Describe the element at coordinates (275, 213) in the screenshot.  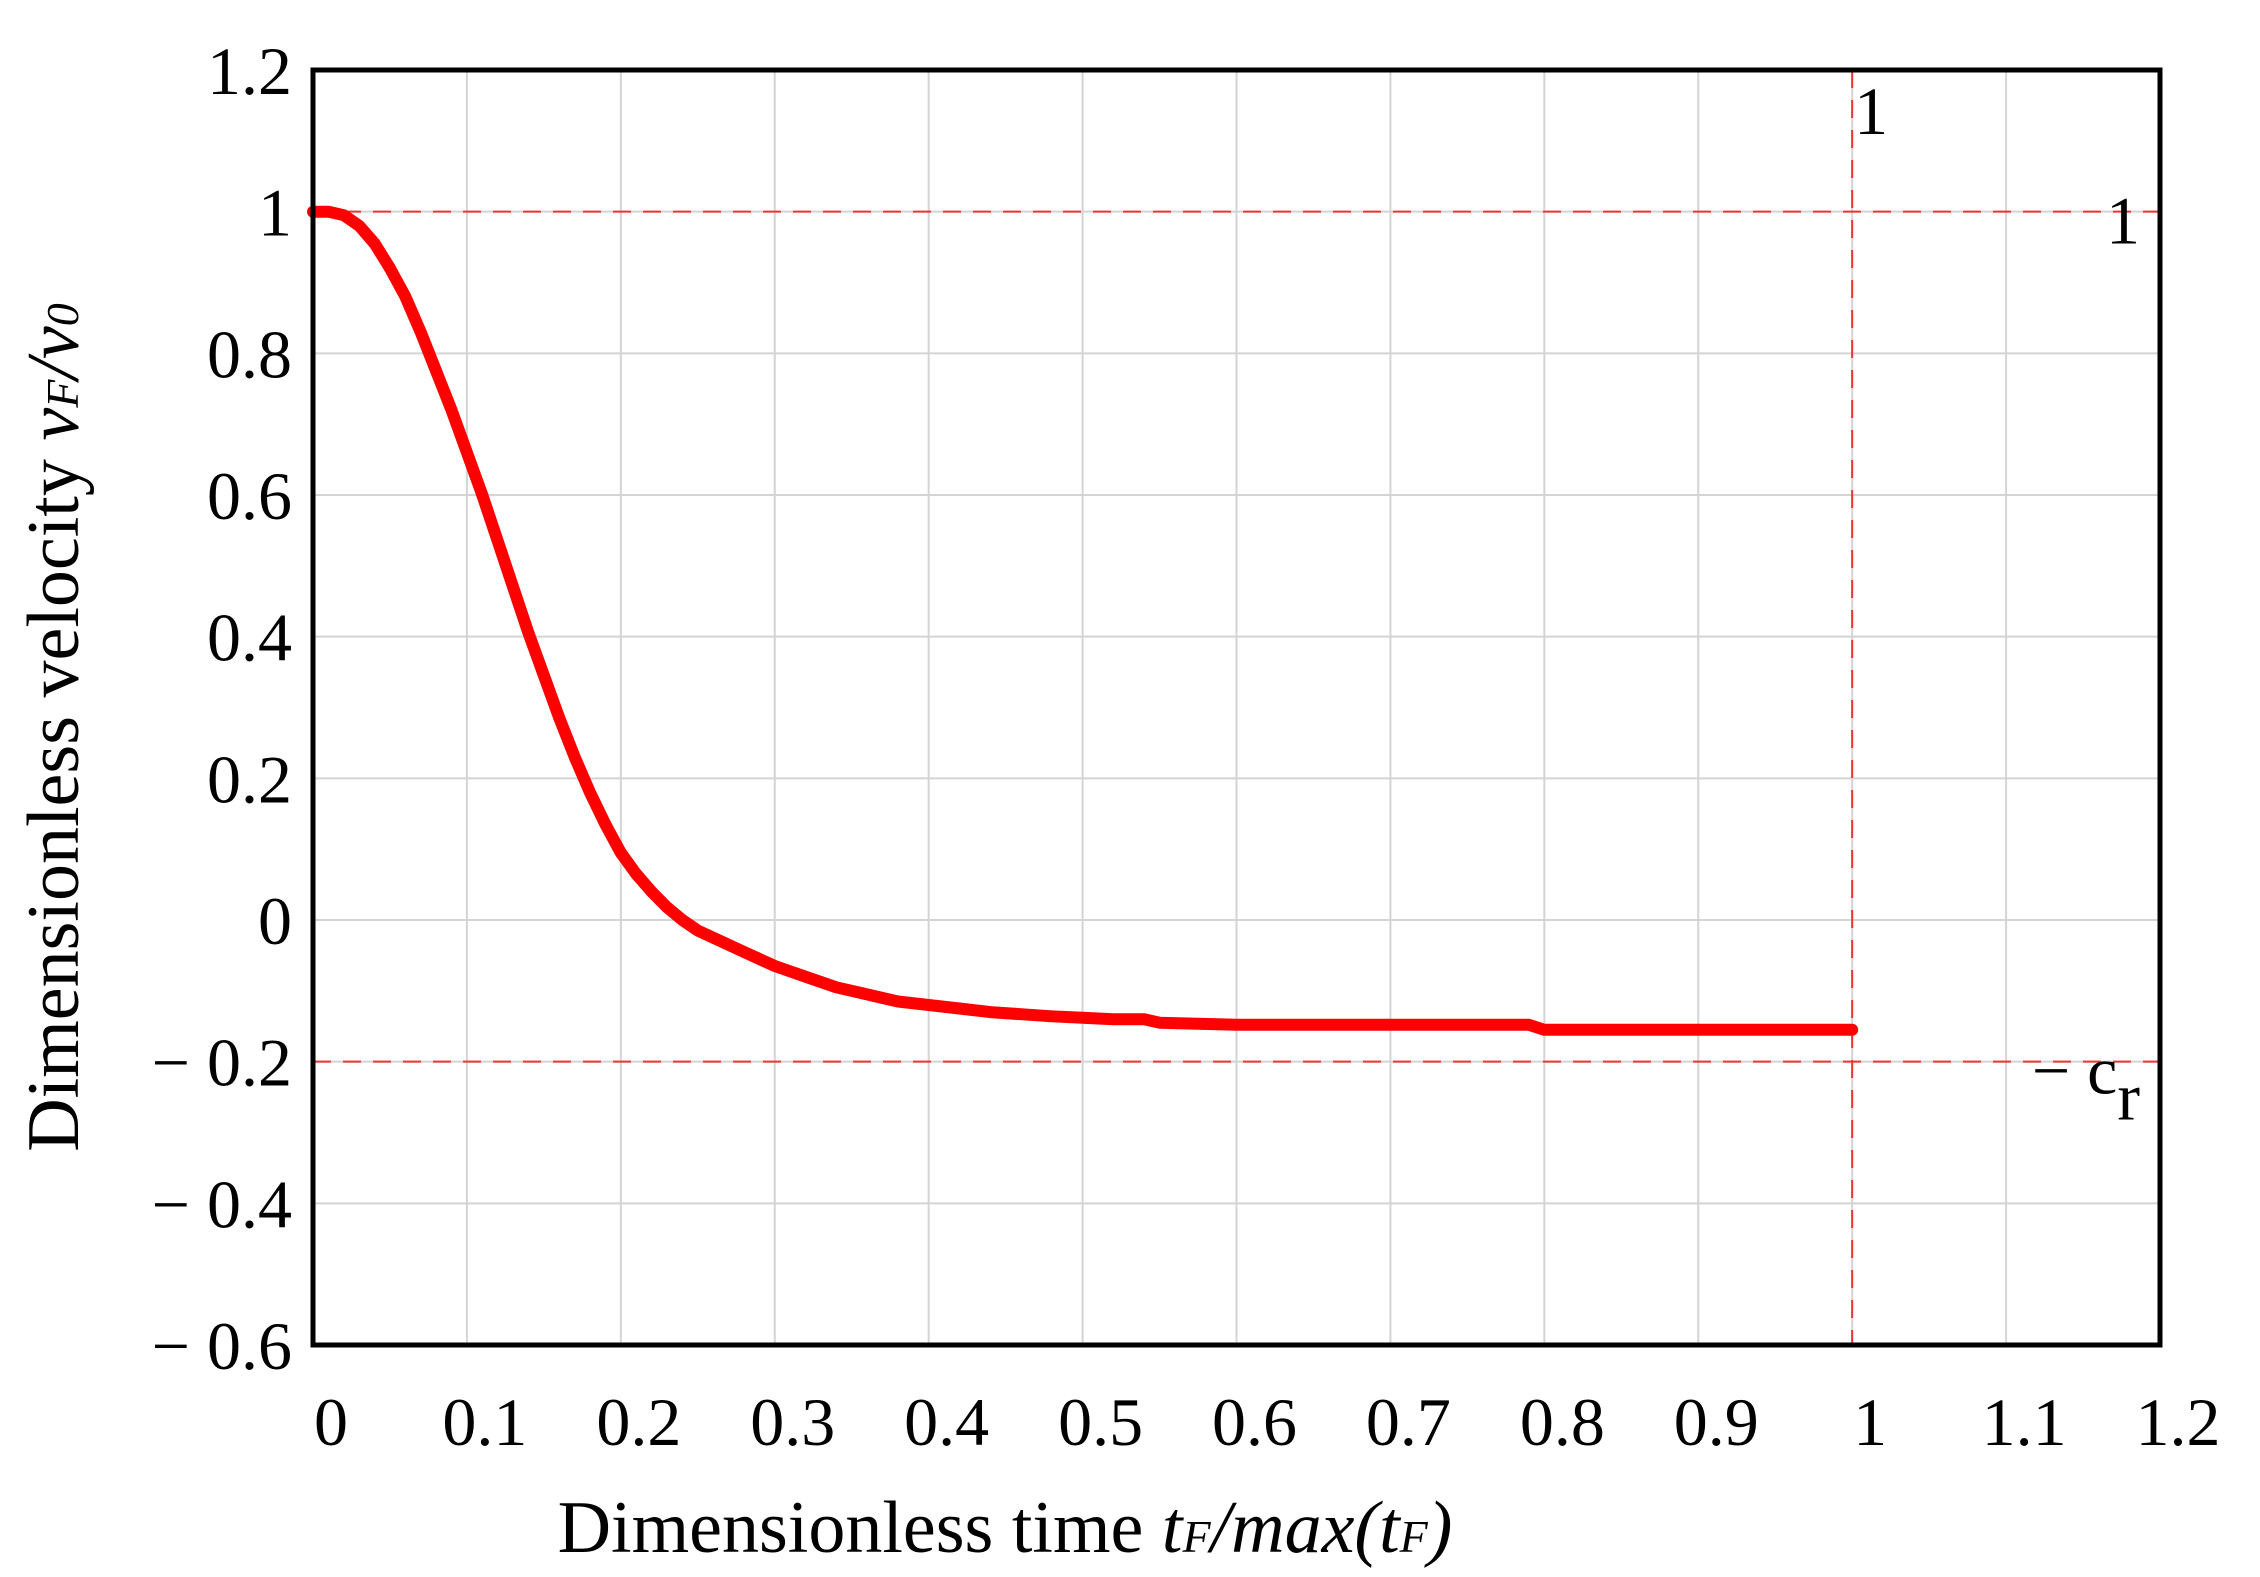
I see `y-tick-label-1: 1` at that location.